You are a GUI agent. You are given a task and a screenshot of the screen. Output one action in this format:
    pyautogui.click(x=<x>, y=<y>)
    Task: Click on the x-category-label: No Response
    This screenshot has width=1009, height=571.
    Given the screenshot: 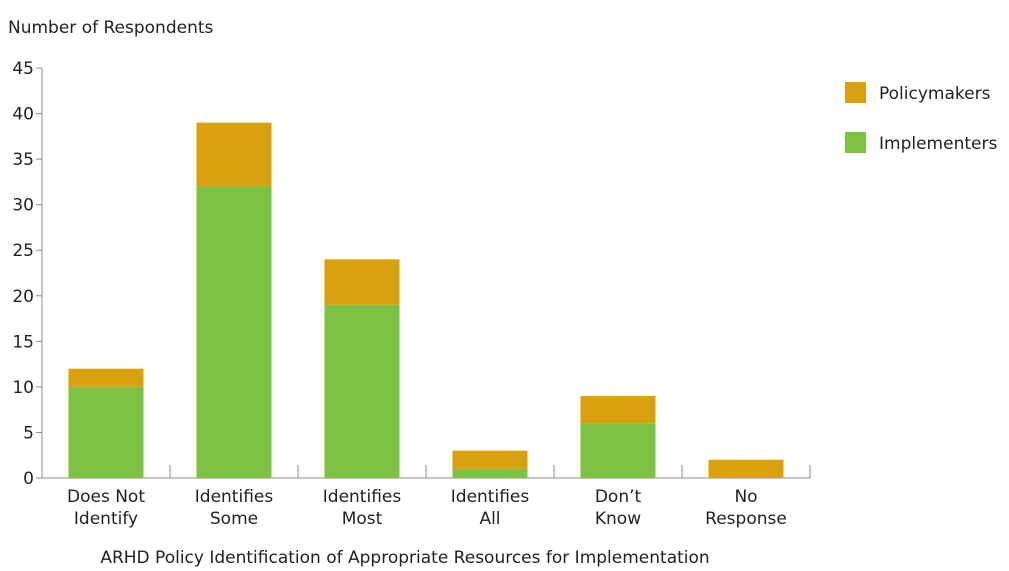 What is the action you would take?
    pyautogui.click(x=746, y=508)
    